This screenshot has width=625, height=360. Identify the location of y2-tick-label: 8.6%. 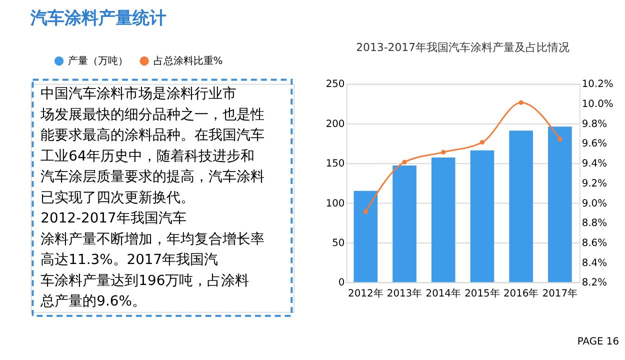
(595, 243).